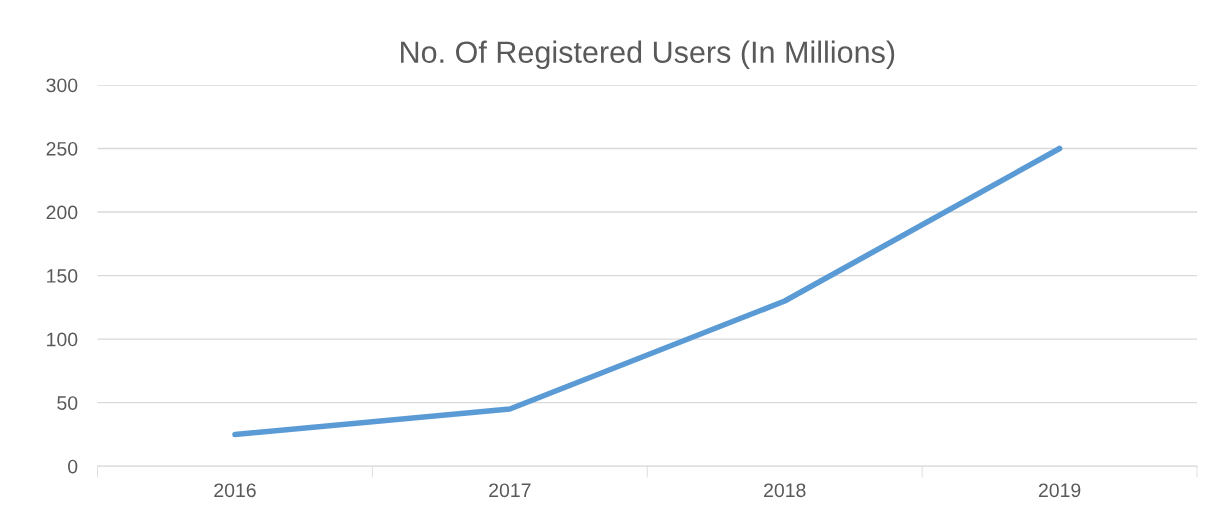  What do you see at coordinates (785, 490) in the screenshot?
I see `x-tick-label: 2018` at bounding box center [785, 490].